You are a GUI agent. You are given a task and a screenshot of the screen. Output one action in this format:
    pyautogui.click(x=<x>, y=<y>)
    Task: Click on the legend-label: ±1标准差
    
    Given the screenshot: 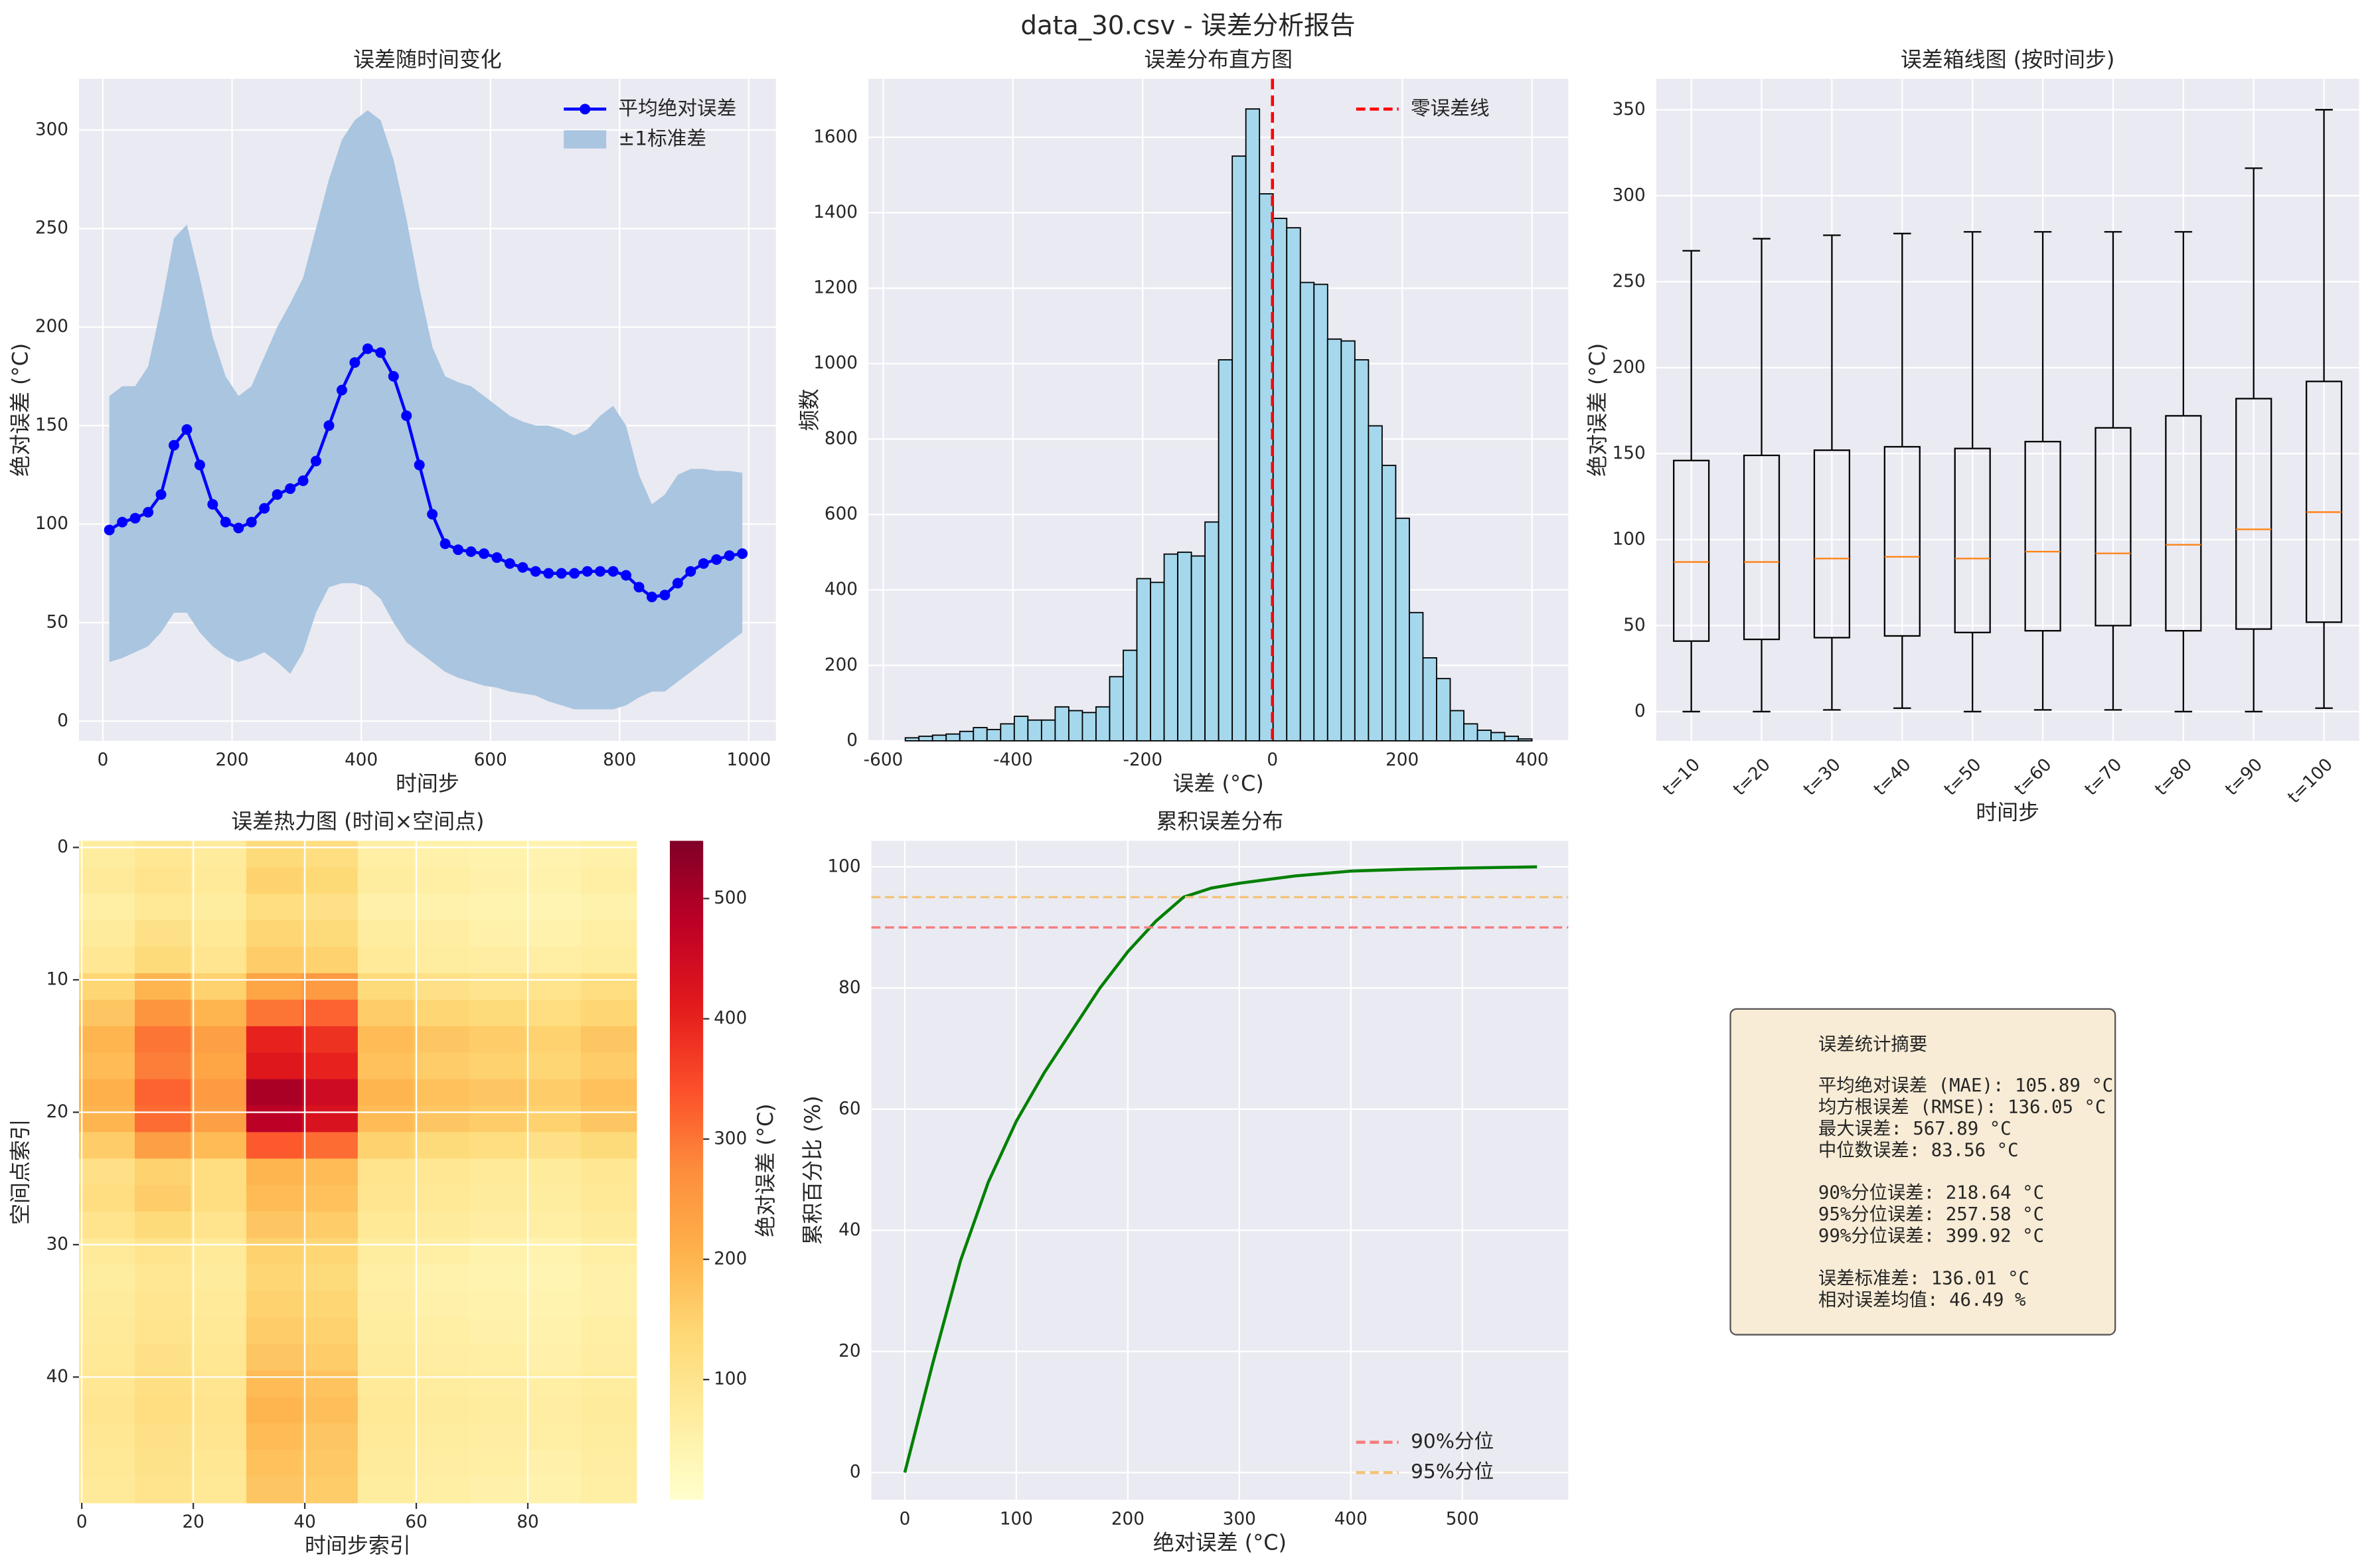 What is the action you would take?
    pyautogui.click(x=662, y=138)
    